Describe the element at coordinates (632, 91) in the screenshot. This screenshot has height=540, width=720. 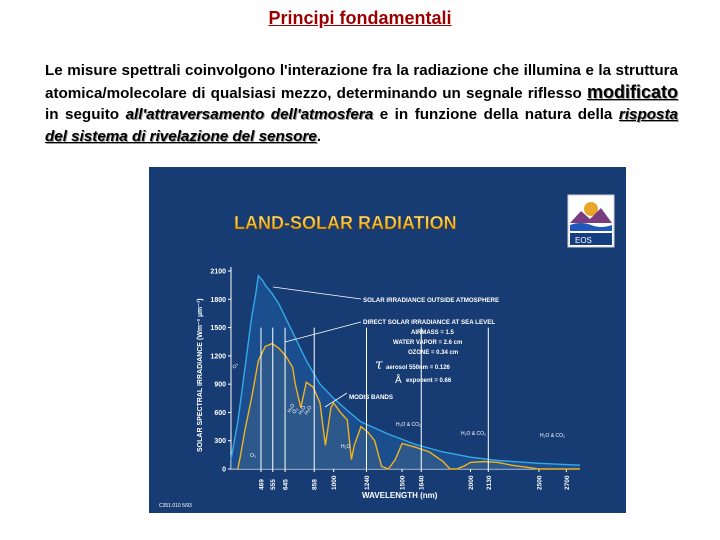
I see `word-modificato: modificato` at that location.